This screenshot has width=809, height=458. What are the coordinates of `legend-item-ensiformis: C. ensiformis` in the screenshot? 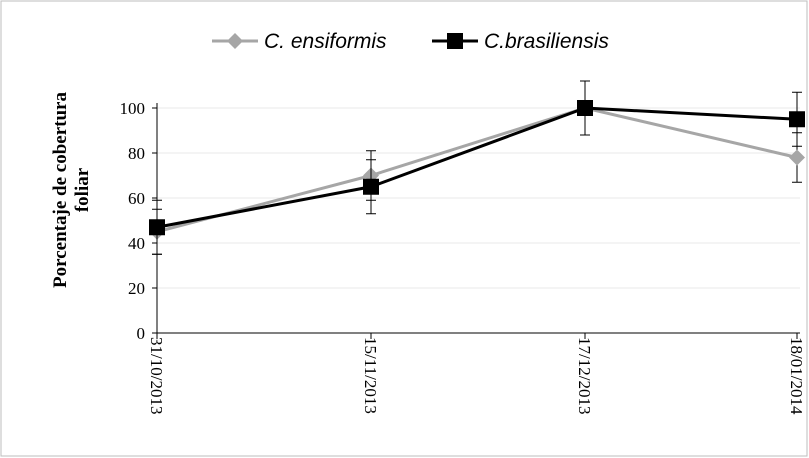 It's located at (299, 41).